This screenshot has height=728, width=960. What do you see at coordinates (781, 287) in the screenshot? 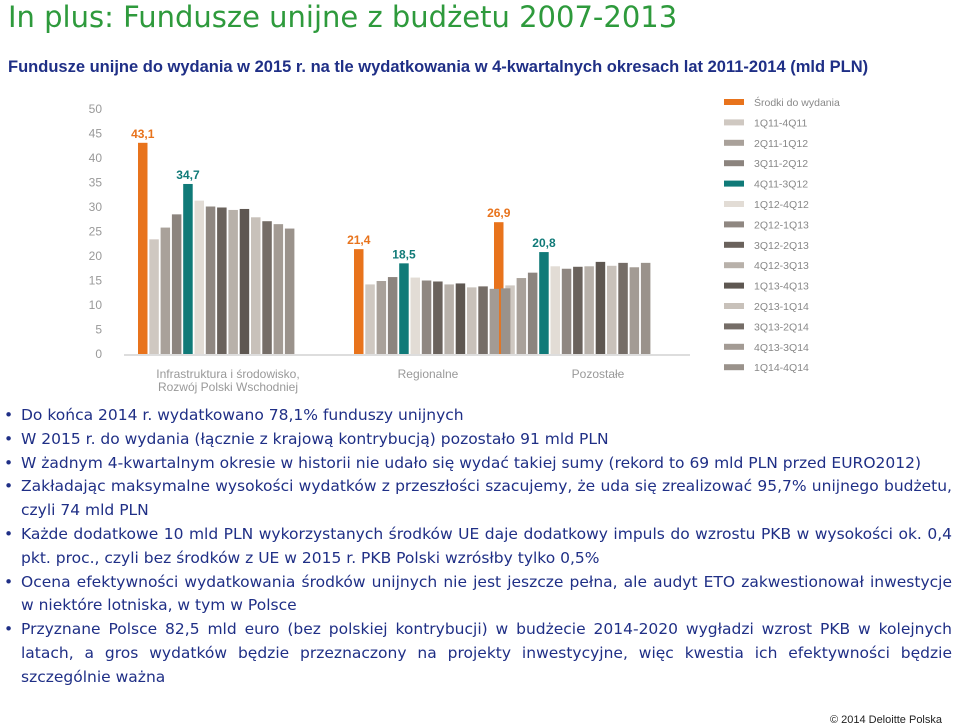
I see `legend-label: 1Q13-4Q13` at bounding box center [781, 287].